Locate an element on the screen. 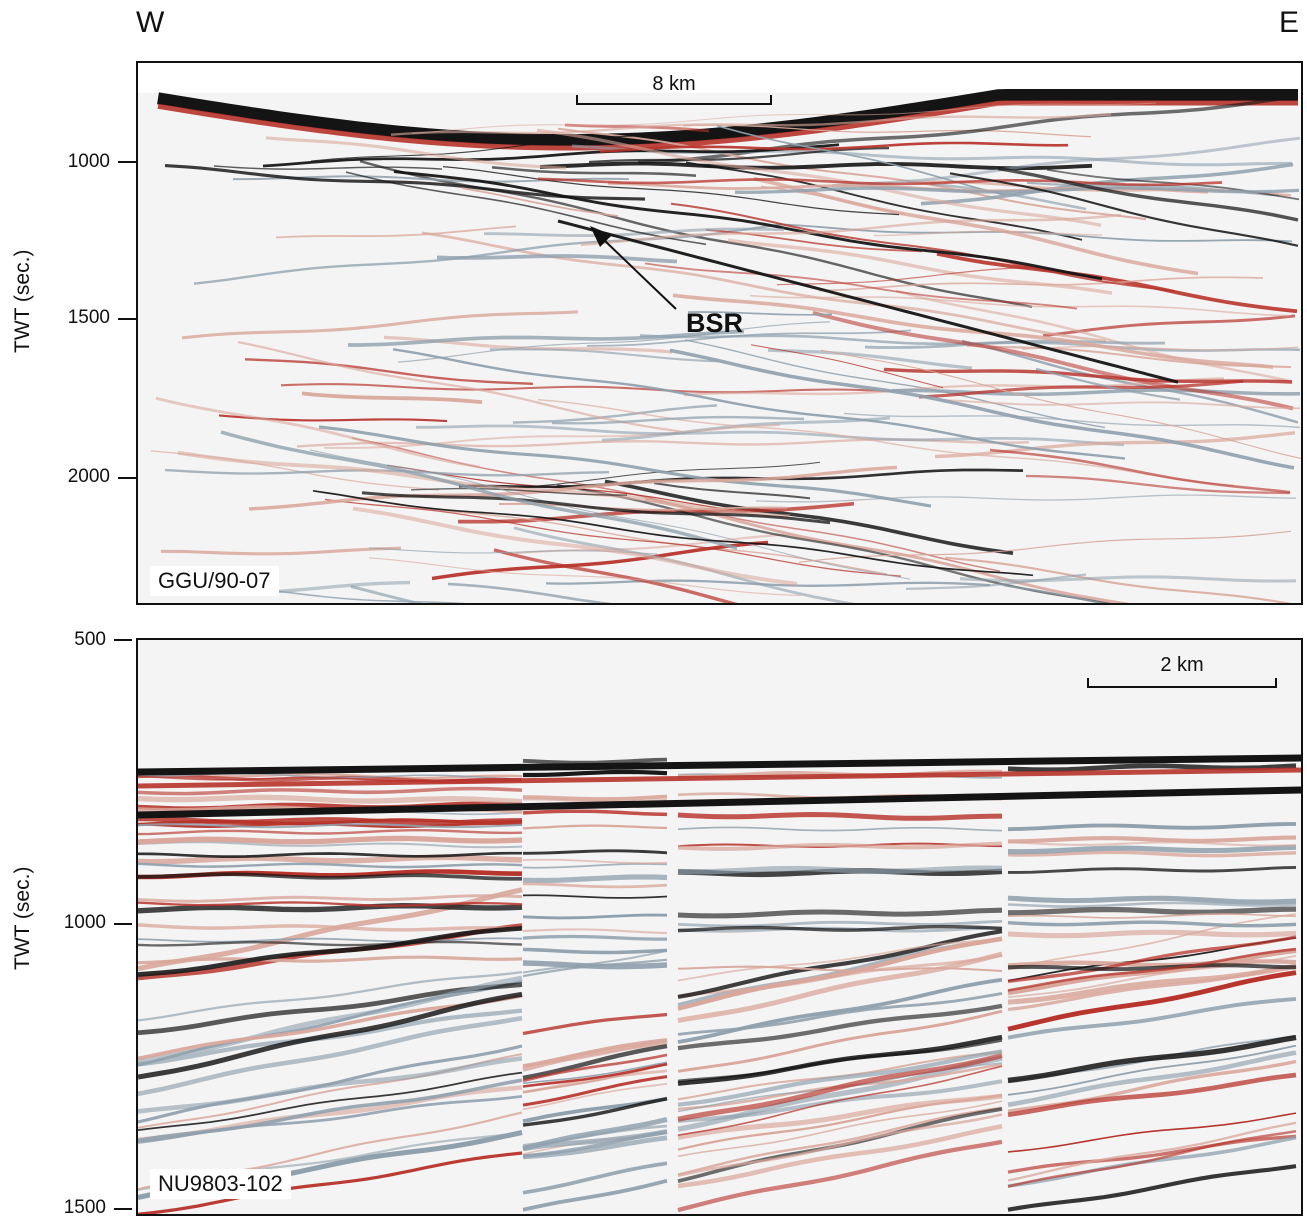 This screenshot has width=1307, height=1219. top-scale-label: 8 km is located at coordinates (674, 84).